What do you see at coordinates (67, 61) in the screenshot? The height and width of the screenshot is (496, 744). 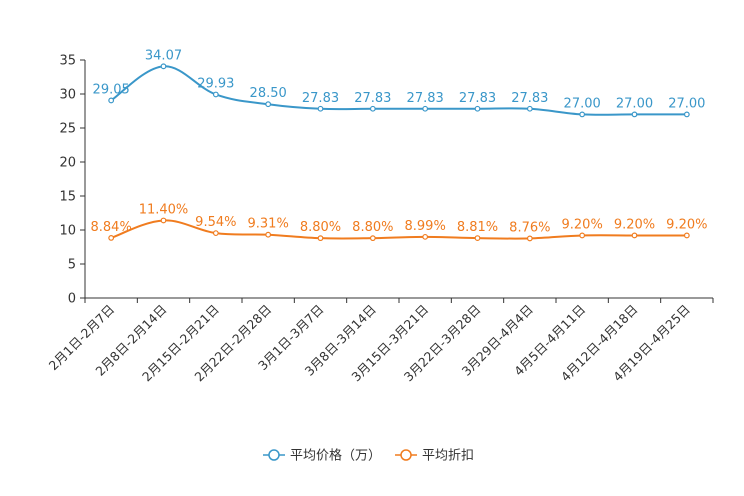 I see `y-tick-label: 35` at bounding box center [67, 61].